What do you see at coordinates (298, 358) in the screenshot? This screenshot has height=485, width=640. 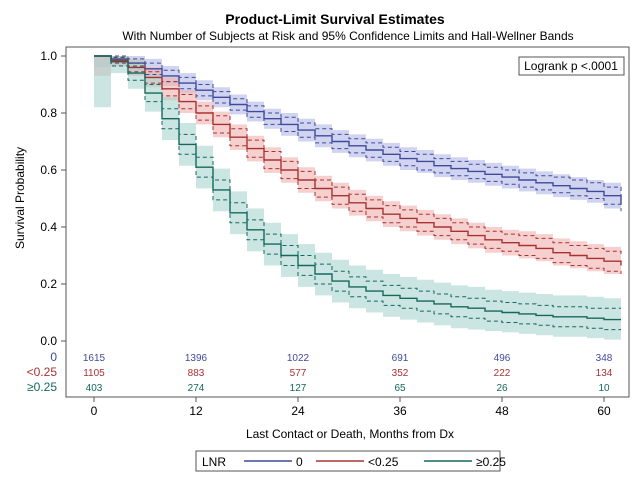 I see `at-risk-count: 1022` at bounding box center [298, 358].